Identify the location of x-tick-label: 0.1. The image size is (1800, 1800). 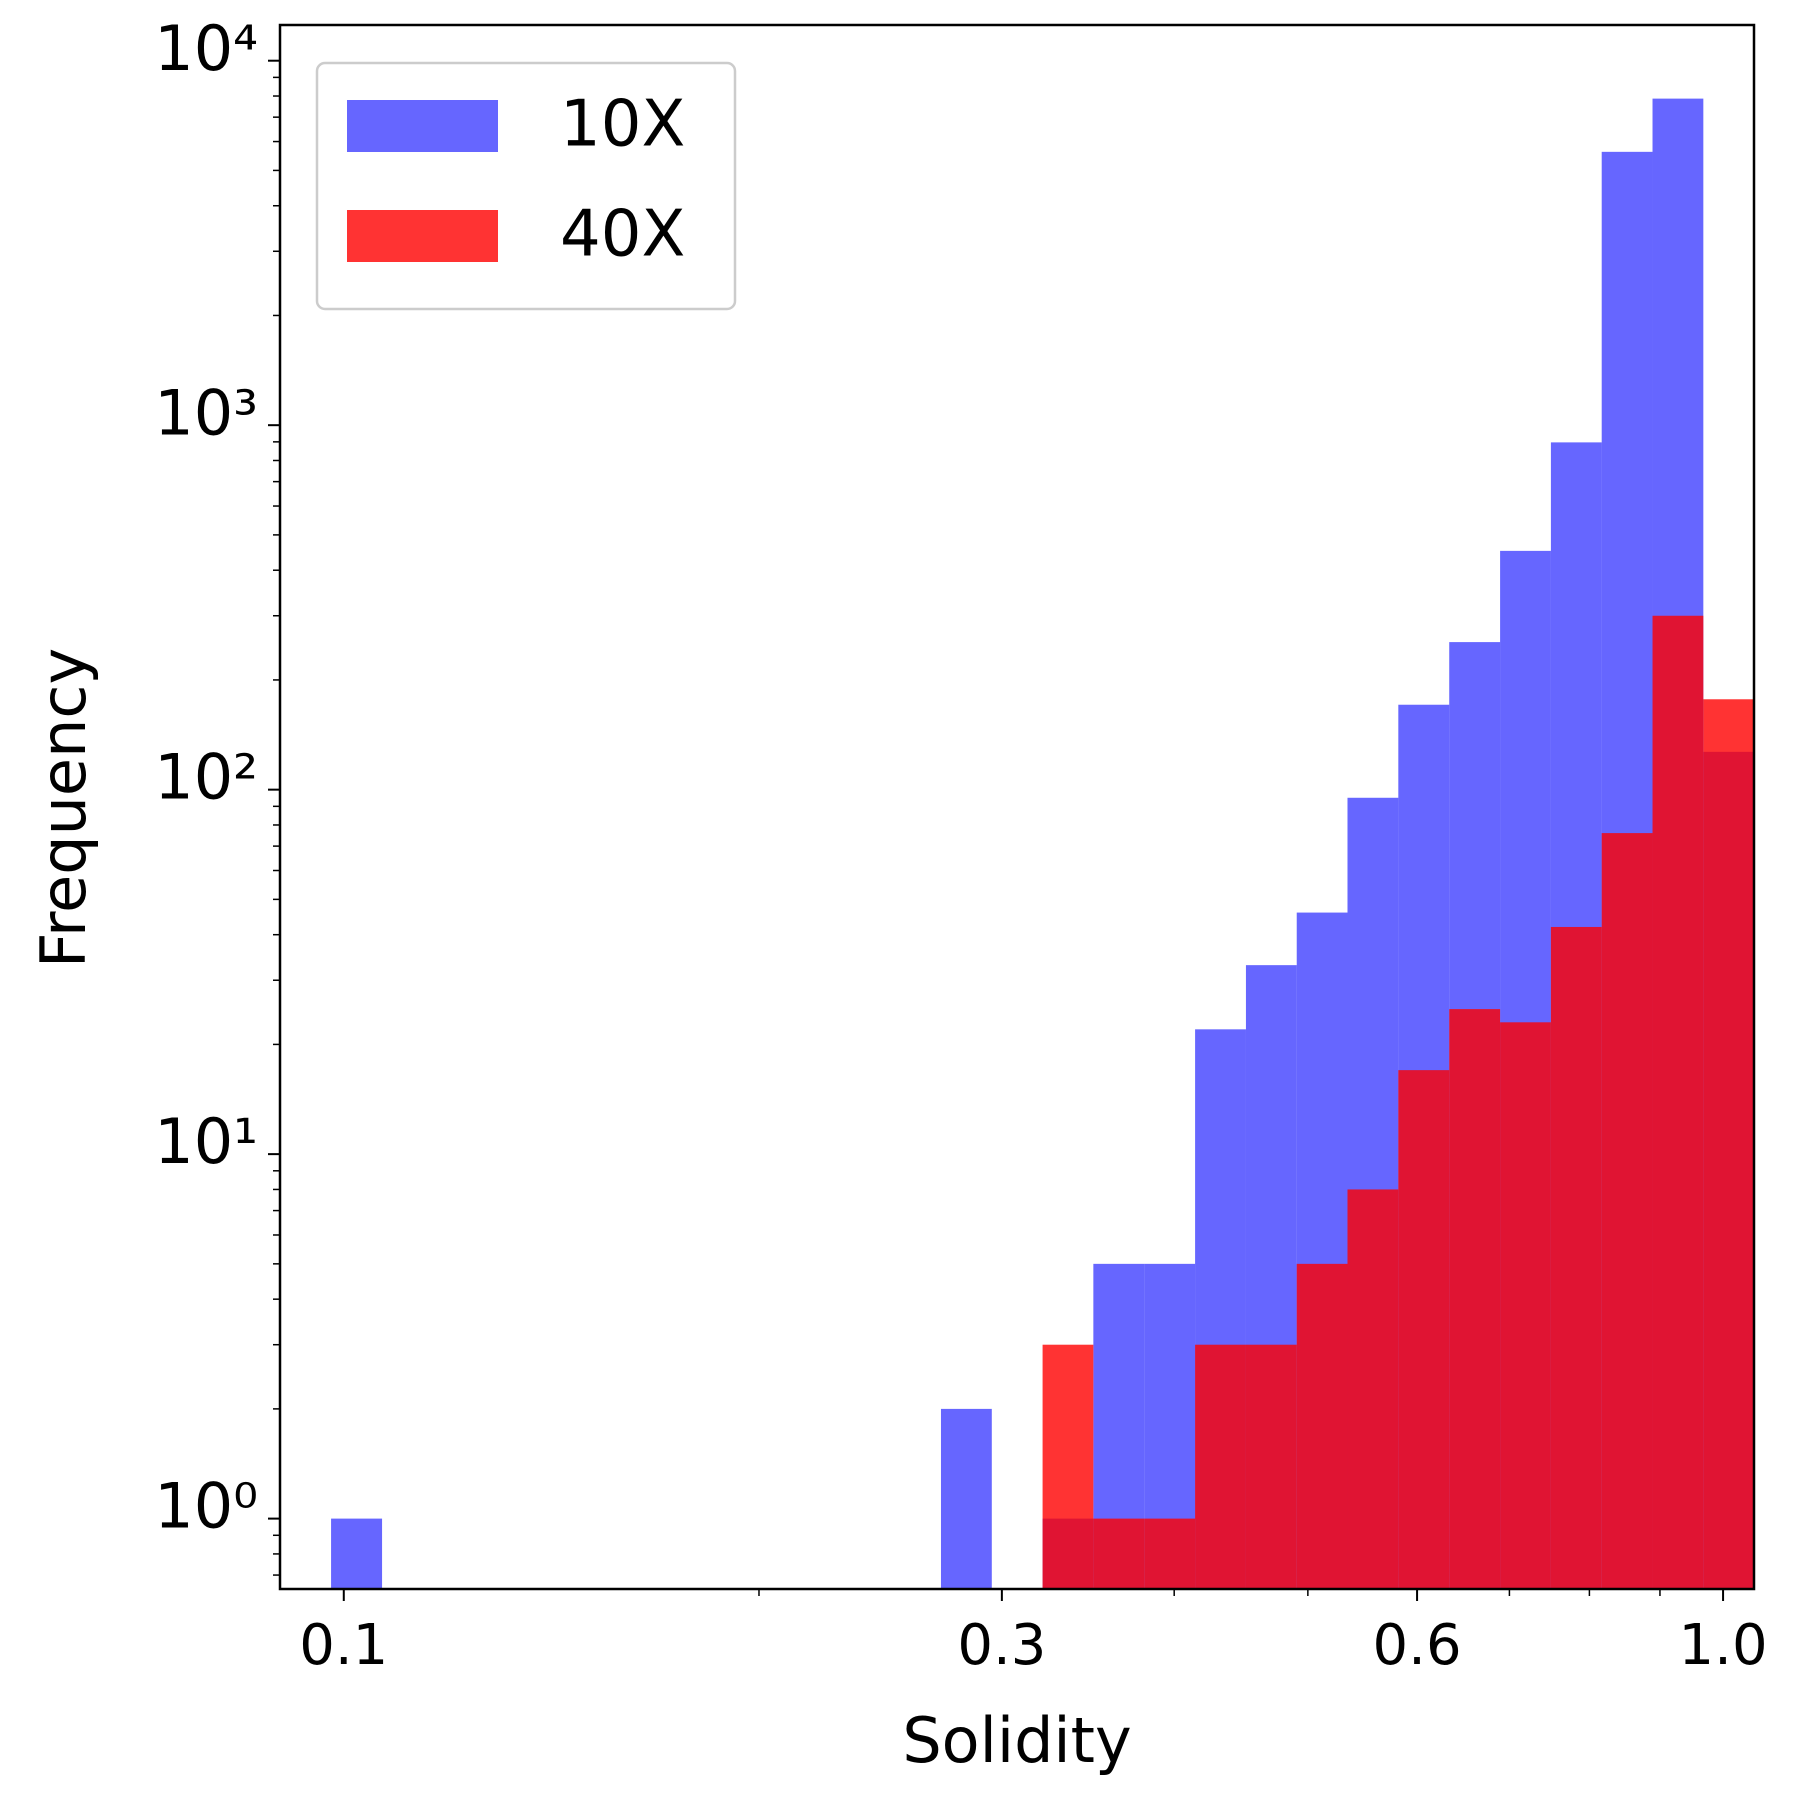
(343, 1645).